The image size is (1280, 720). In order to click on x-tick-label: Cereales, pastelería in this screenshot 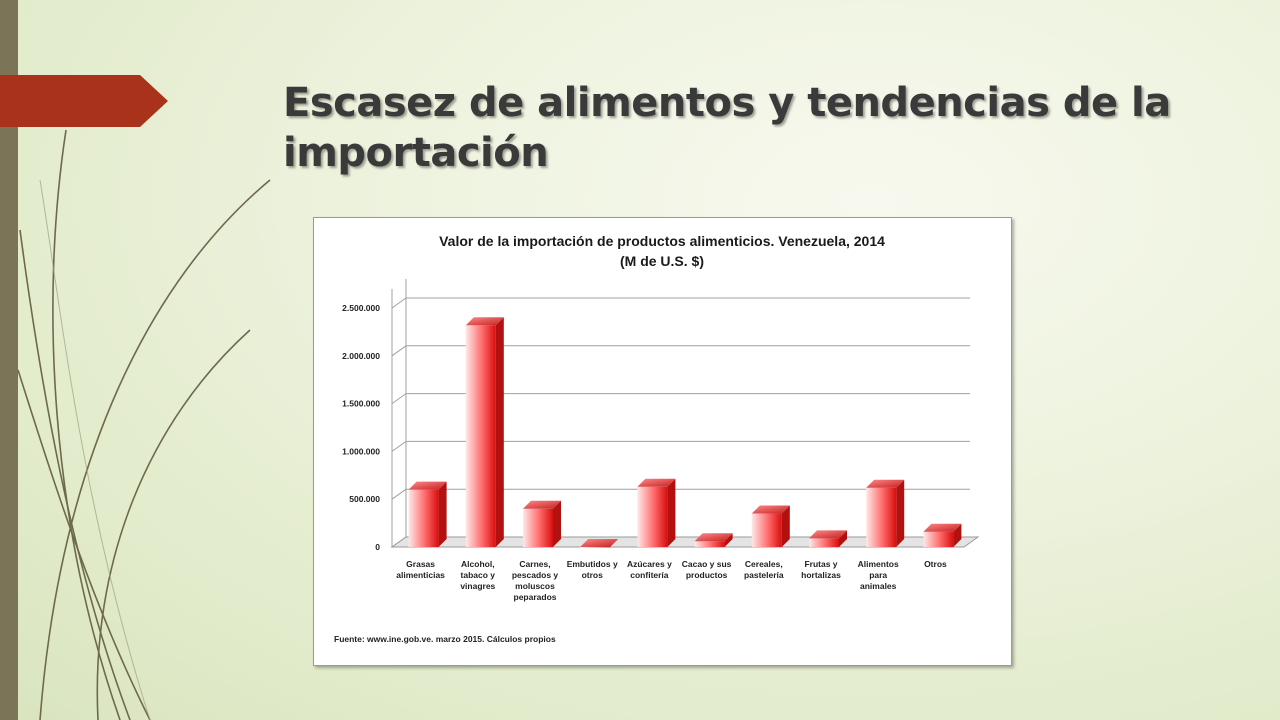, I will do `click(764, 569)`.